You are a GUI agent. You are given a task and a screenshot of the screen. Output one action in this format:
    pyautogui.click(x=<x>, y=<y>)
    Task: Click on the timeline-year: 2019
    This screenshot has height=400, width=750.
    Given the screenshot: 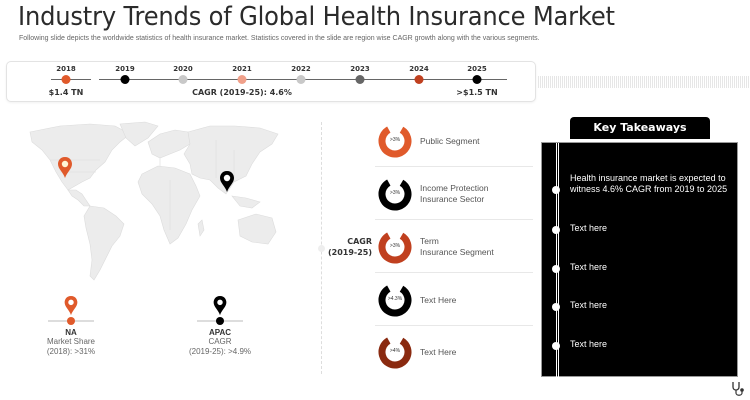 What is the action you would take?
    pyautogui.click(x=125, y=69)
    